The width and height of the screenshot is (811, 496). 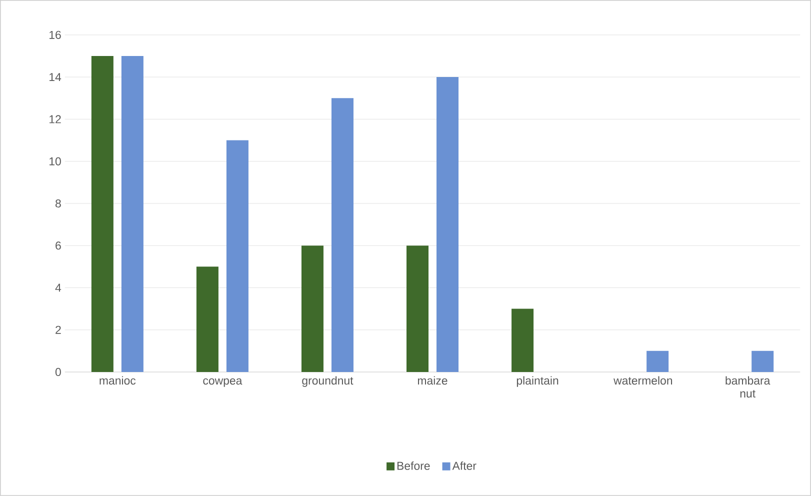 I want to click on legend-label: After, so click(x=464, y=466).